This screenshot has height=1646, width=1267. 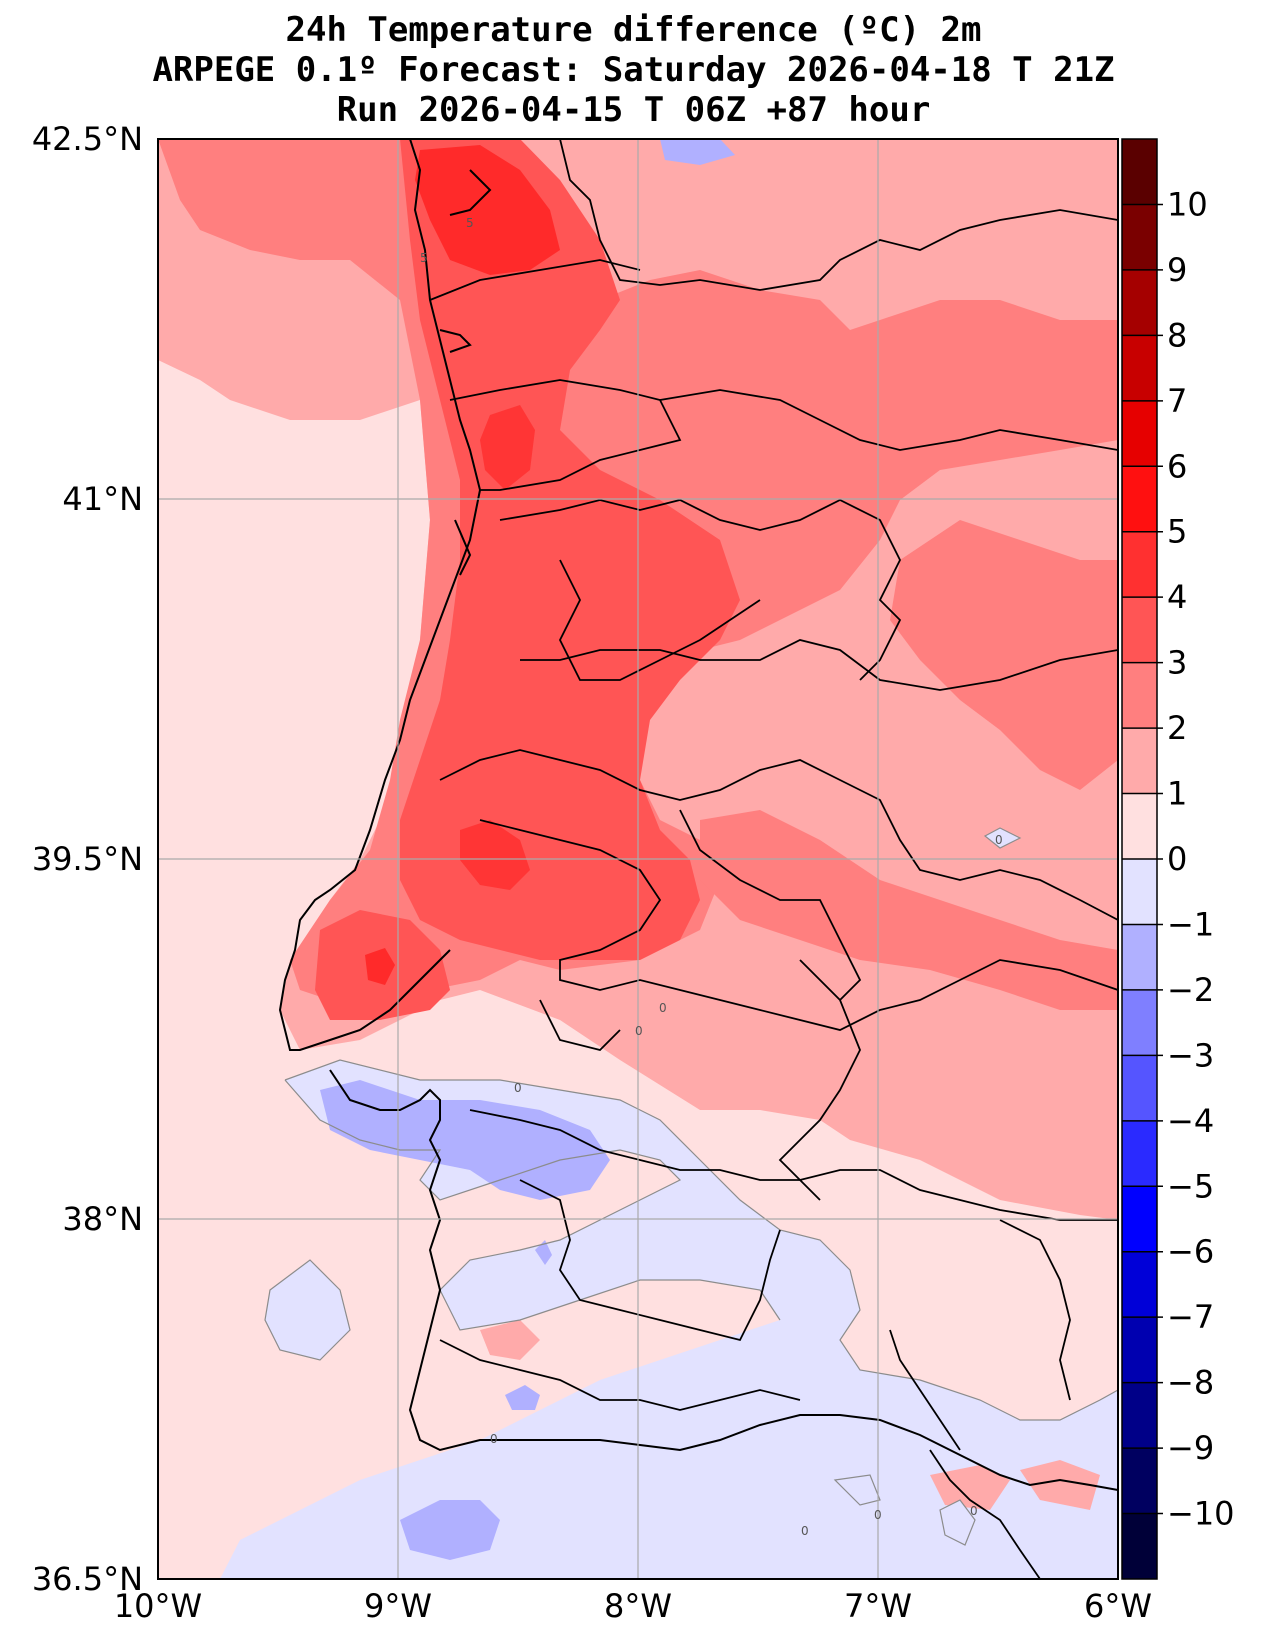 What do you see at coordinates (495, 855) in the screenshot?
I see `field-4-5-centre` at bounding box center [495, 855].